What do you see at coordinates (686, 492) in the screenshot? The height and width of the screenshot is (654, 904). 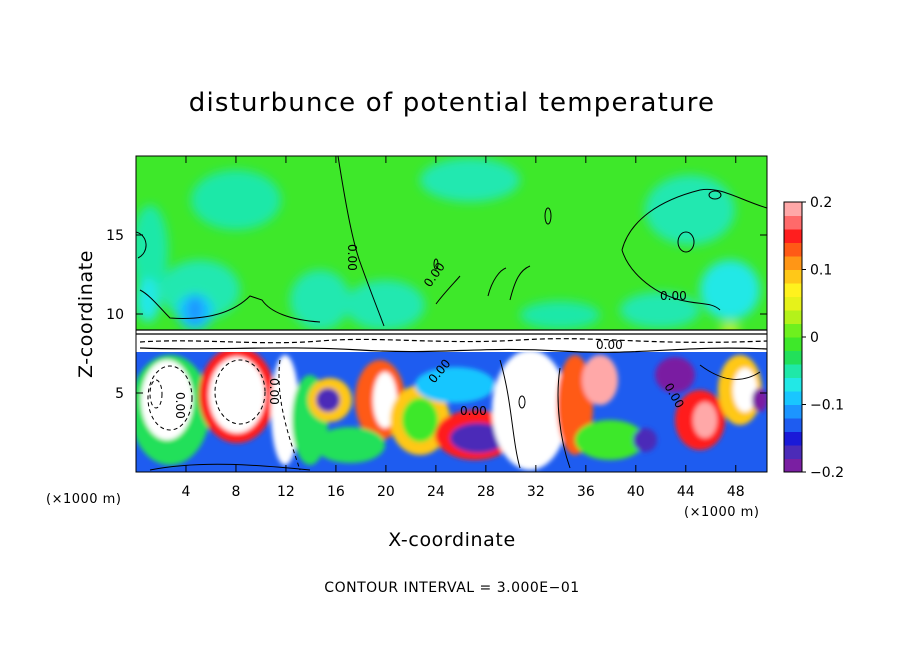 I see `x-tick-label: 44` at bounding box center [686, 492].